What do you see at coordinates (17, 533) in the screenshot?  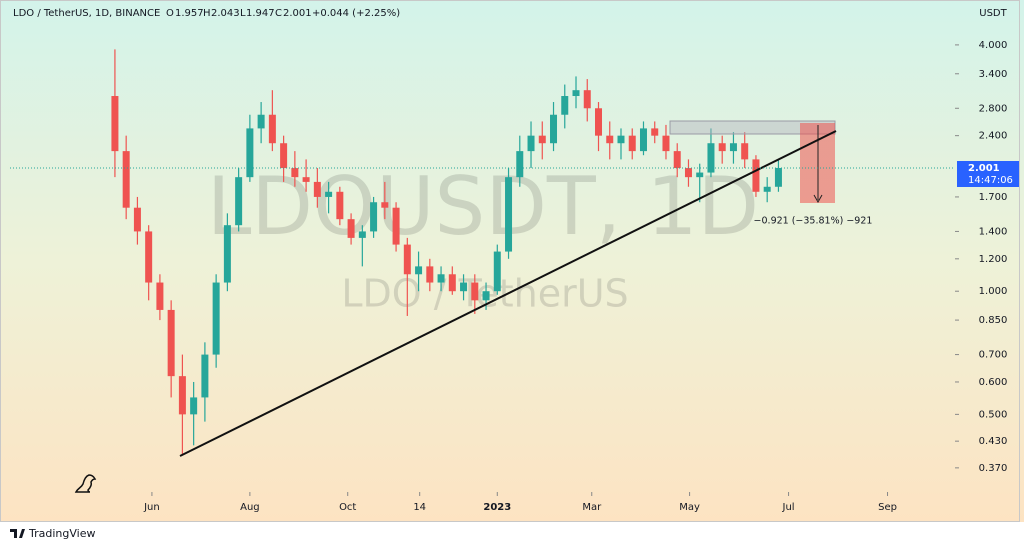 I see `brand-icon` at bounding box center [17, 533].